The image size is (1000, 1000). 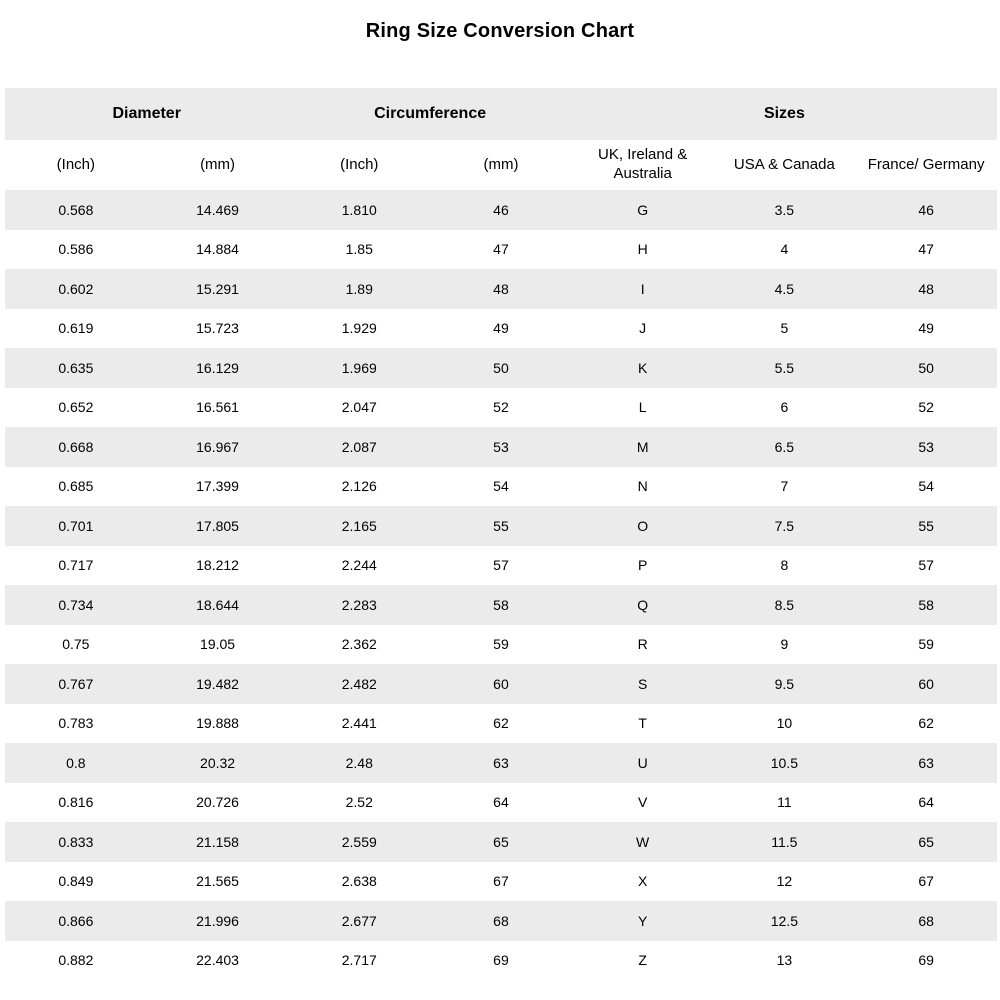 What do you see at coordinates (642, 763) in the screenshot?
I see `table-cell: U` at bounding box center [642, 763].